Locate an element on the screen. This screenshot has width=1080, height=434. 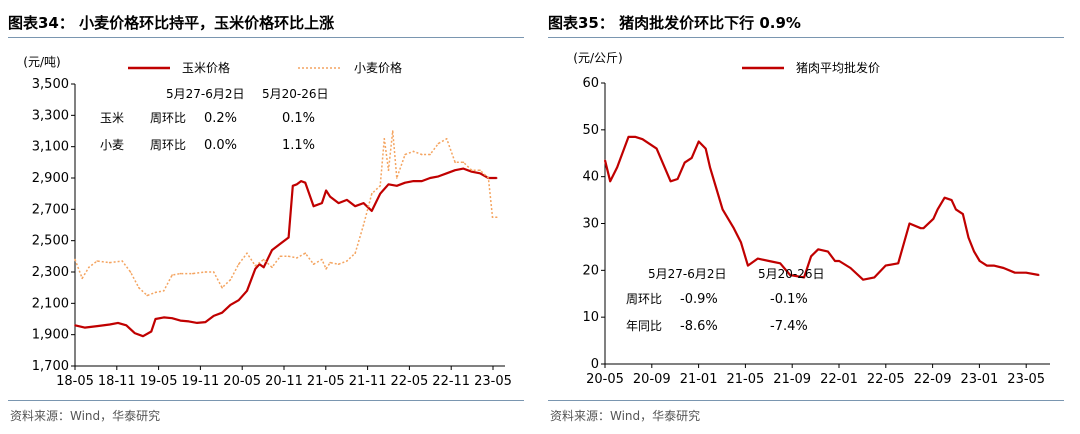
x-tick-label: 19-11 is located at coordinates (201, 381).